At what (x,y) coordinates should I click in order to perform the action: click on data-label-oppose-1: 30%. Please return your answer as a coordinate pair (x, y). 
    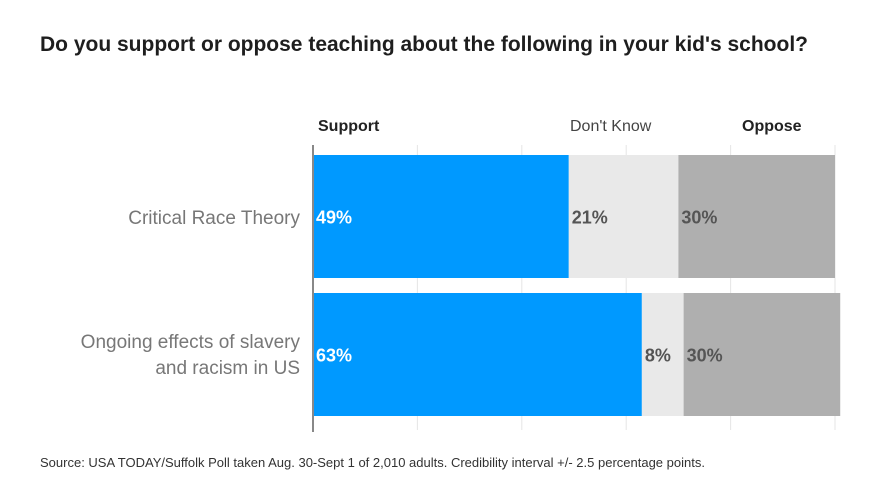
    Looking at the image, I should click on (699, 218).